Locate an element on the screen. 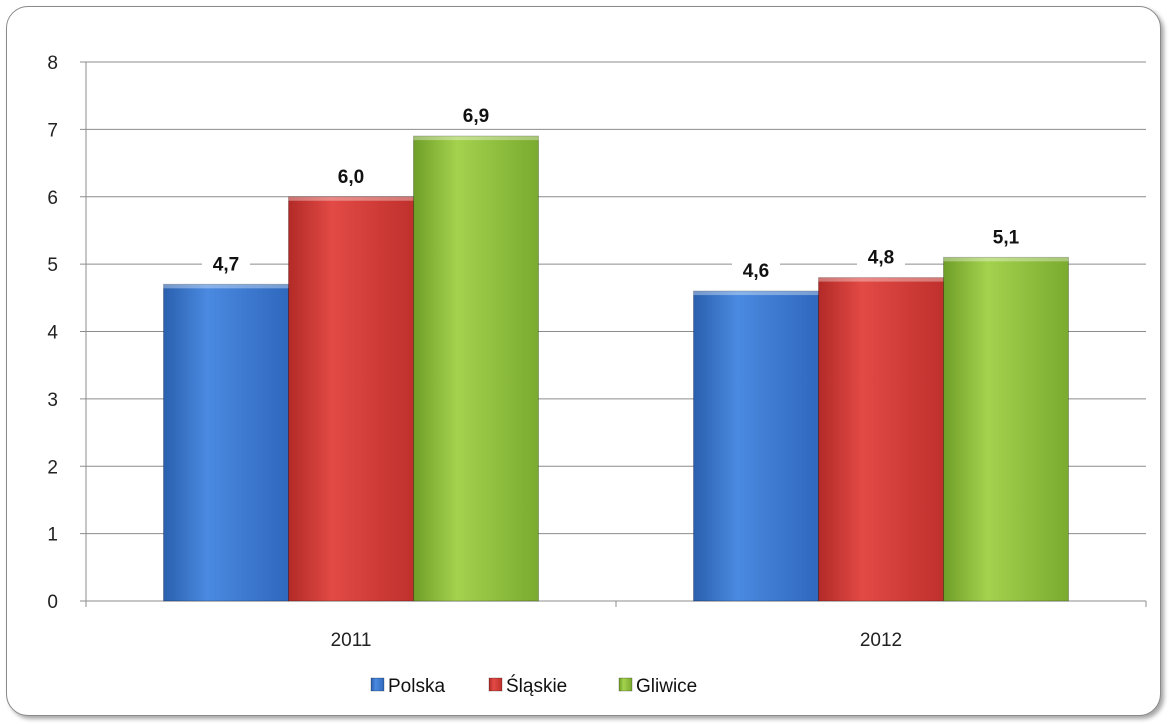  data-label: 5,1 is located at coordinates (1006, 237).